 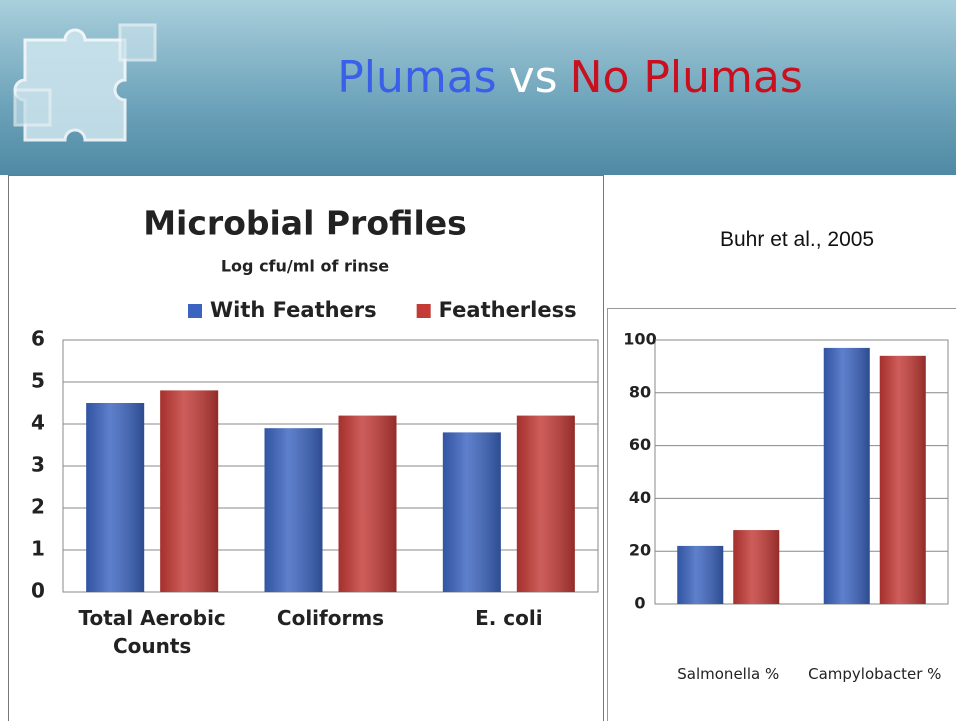 I want to click on y-tick-label: 60, so click(x=640, y=444).